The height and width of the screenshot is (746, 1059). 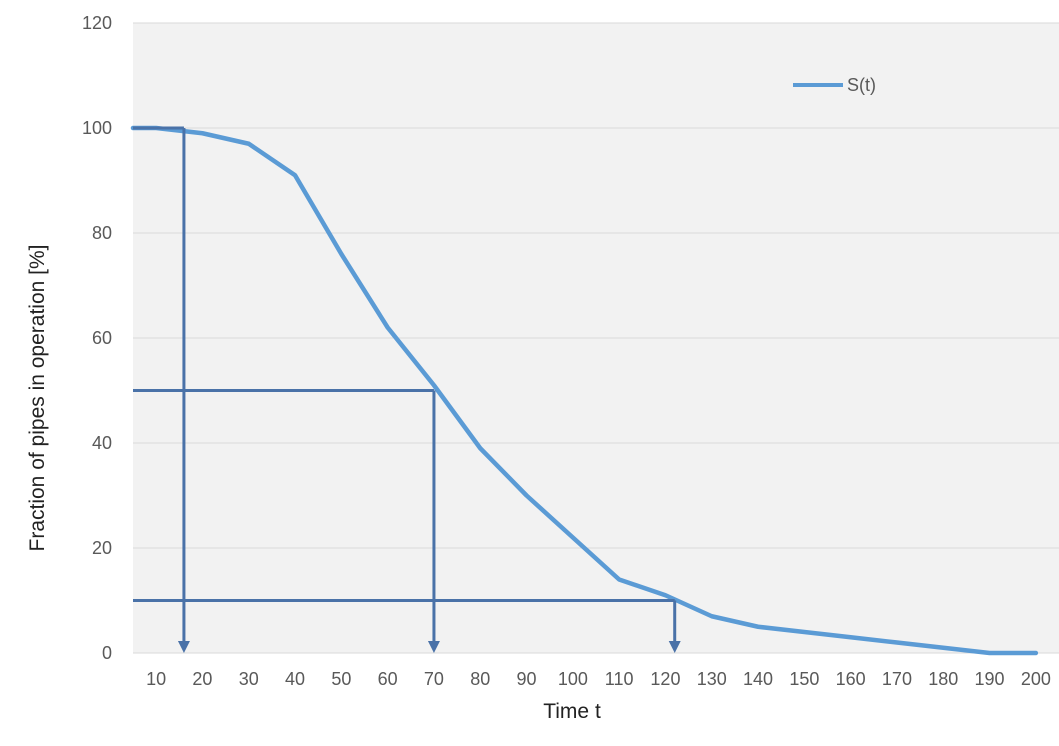 What do you see at coordinates (341, 679) in the screenshot?
I see `x-tick-label: 50` at bounding box center [341, 679].